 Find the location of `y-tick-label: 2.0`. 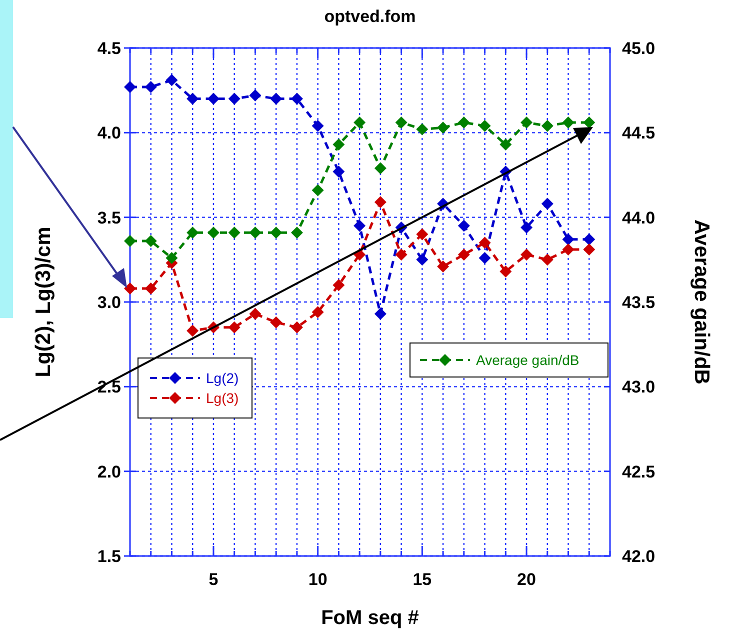

y-tick-label: 2.0 is located at coordinates (109, 472).